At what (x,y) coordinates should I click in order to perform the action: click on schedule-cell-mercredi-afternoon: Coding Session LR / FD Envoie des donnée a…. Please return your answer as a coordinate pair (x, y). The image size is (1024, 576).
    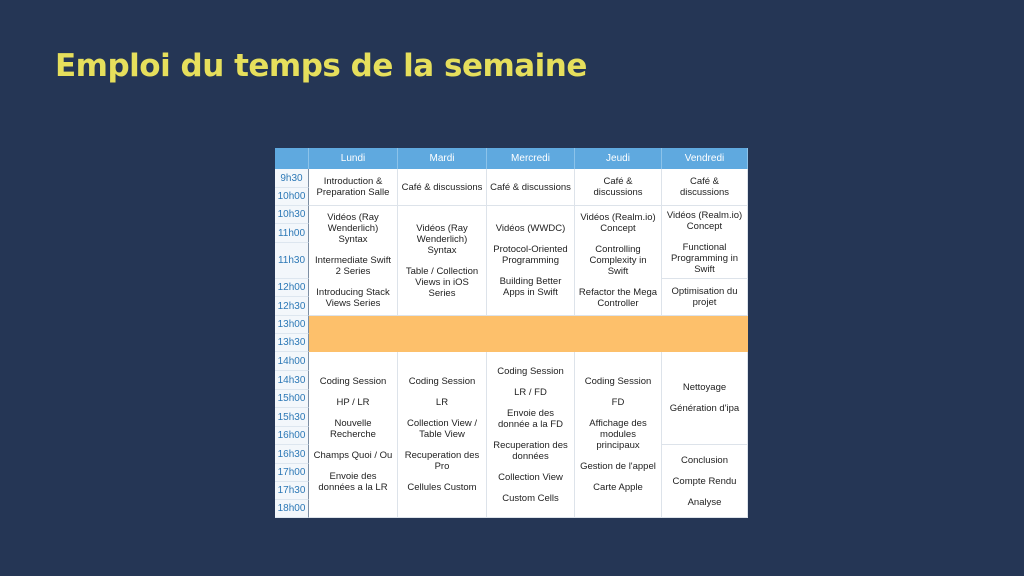
    Looking at the image, I should click on (531, 435).